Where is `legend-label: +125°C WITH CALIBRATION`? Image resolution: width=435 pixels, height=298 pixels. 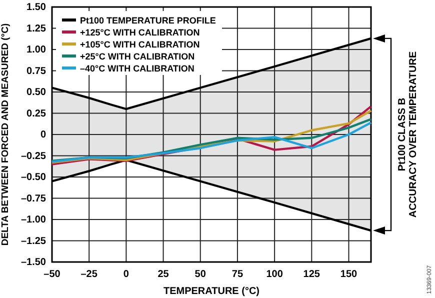 legend-label: +125°C WITH CALIBRATION is located at coordinates (140, 33).